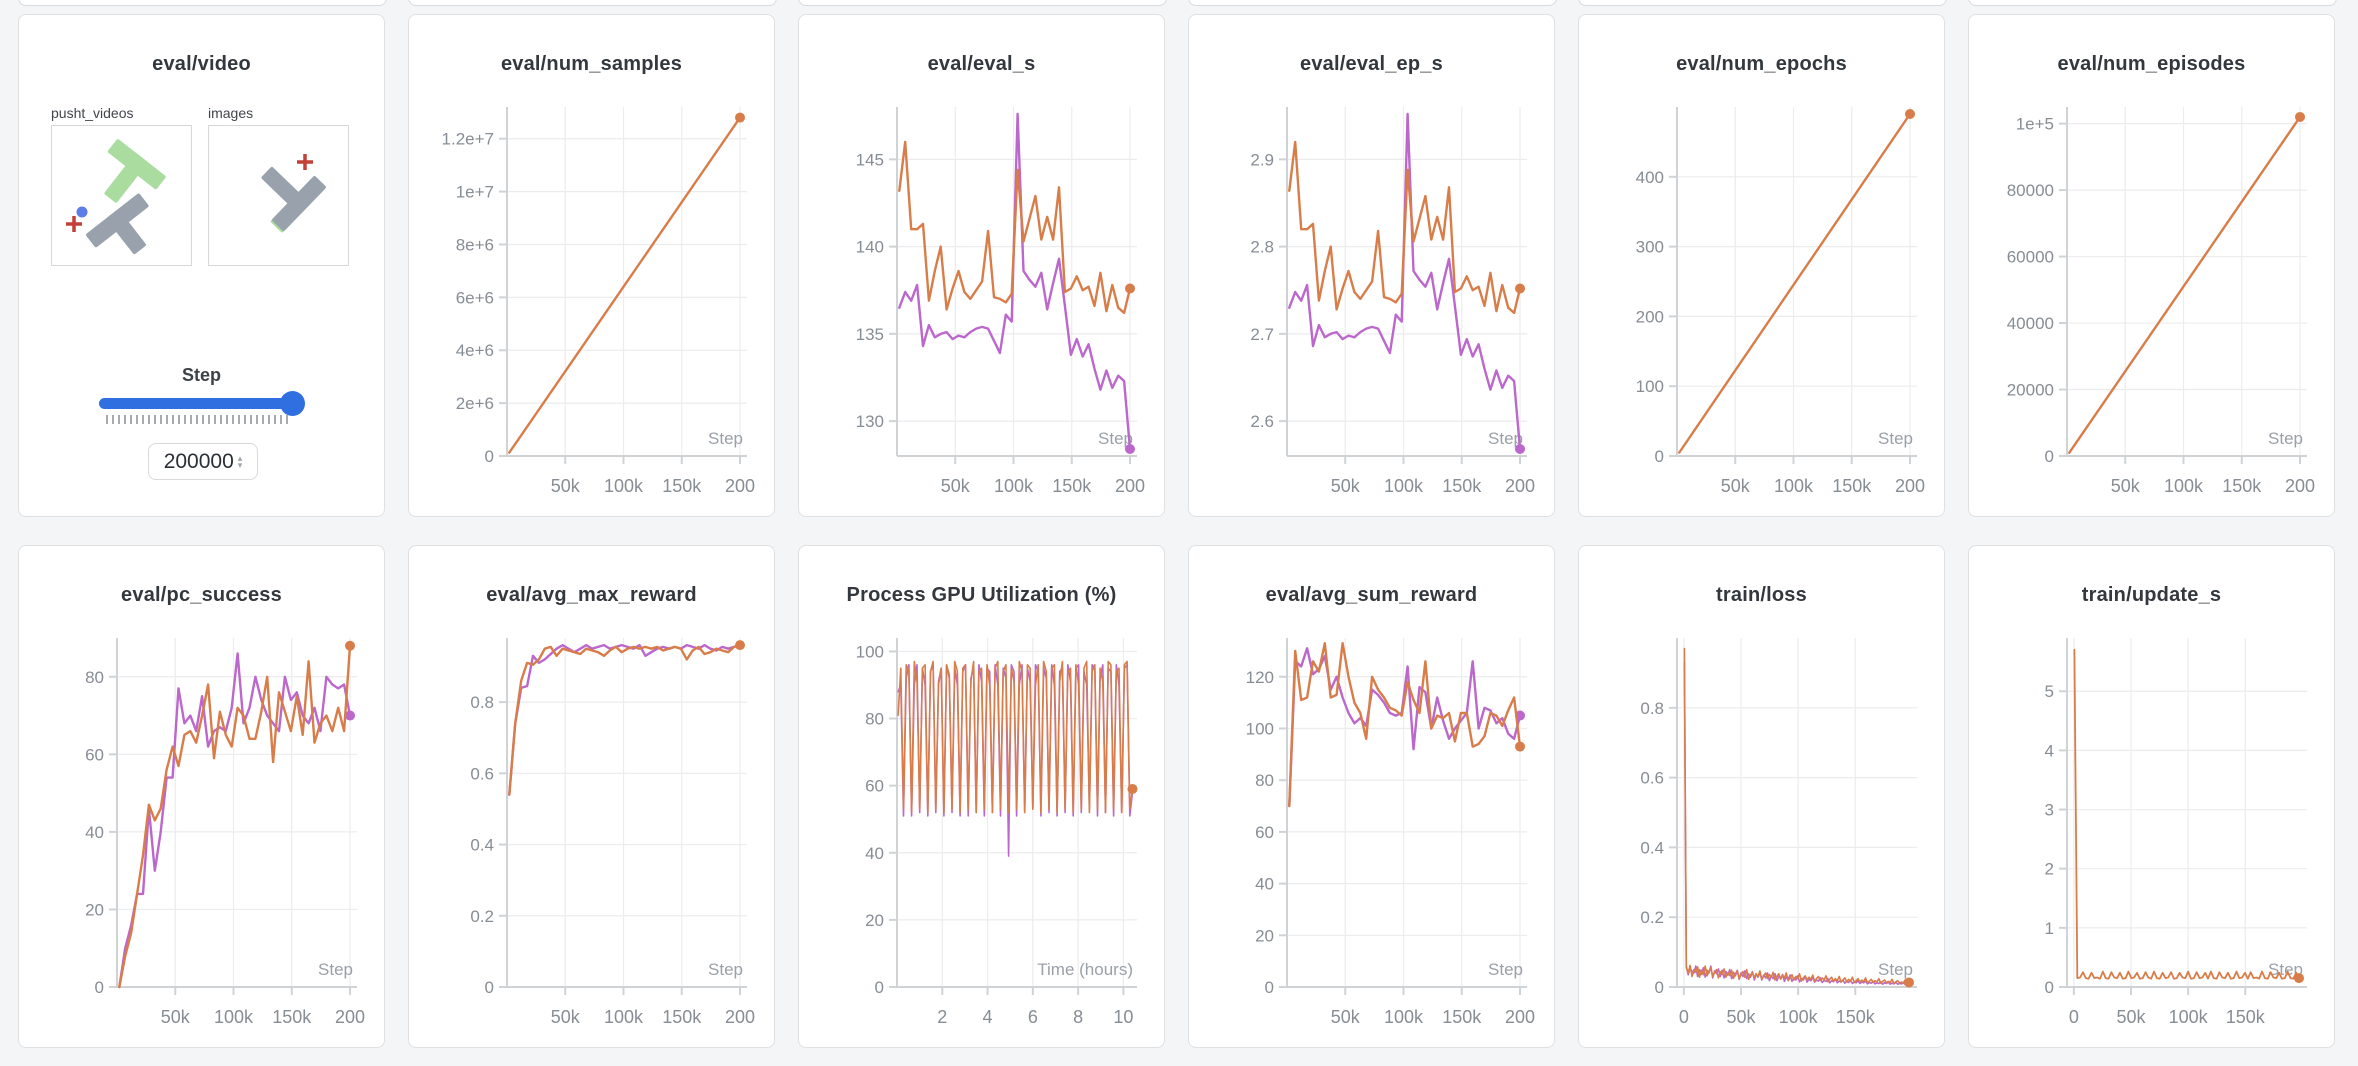  I want to click on svg-text: 2.6, so click(1262, 421).